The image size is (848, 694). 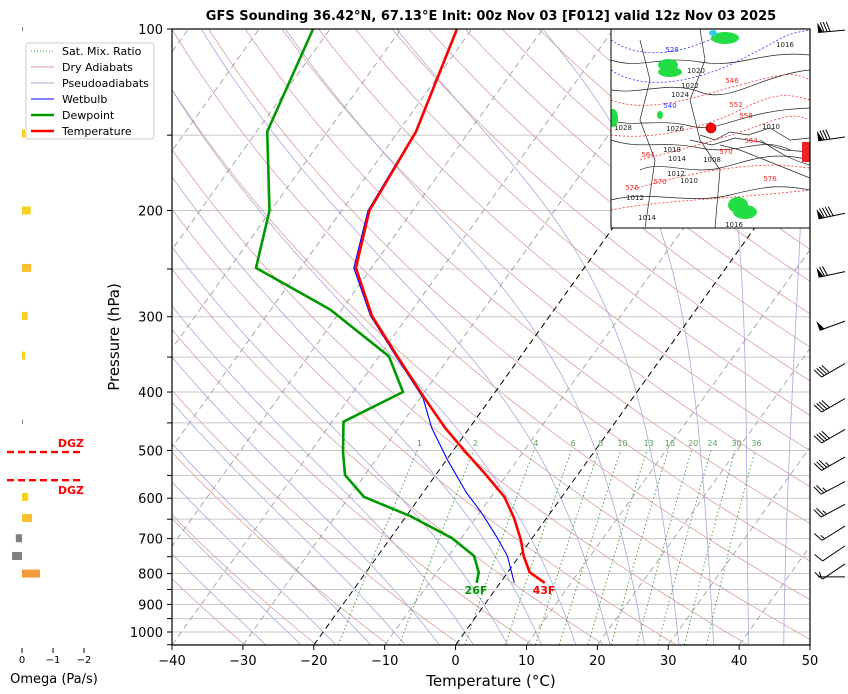 What do you see at coordinates (96, 131) in the screenshot?
I see `legend-label: Temperature` at bounding box center [96, 131].